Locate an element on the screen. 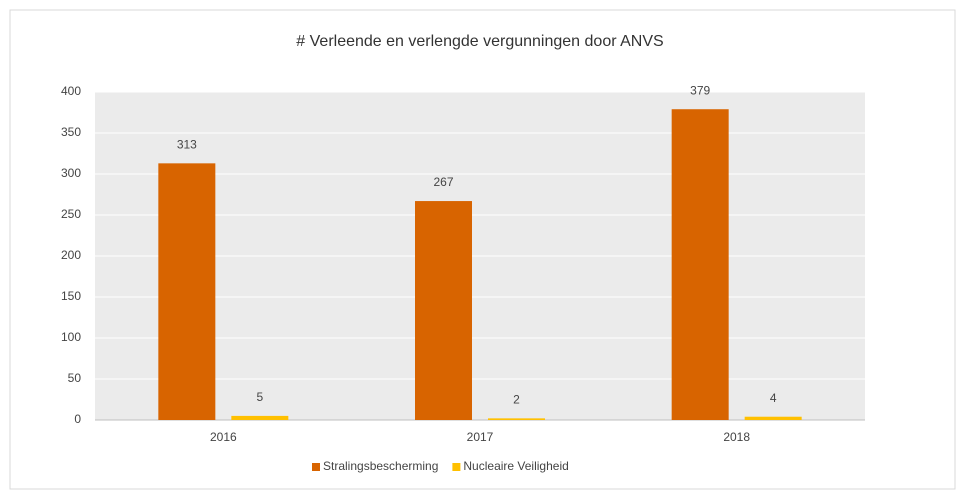 This screenshot has width=956, height=490. y-tick-label: 200 is located at coordinates (71, 255).